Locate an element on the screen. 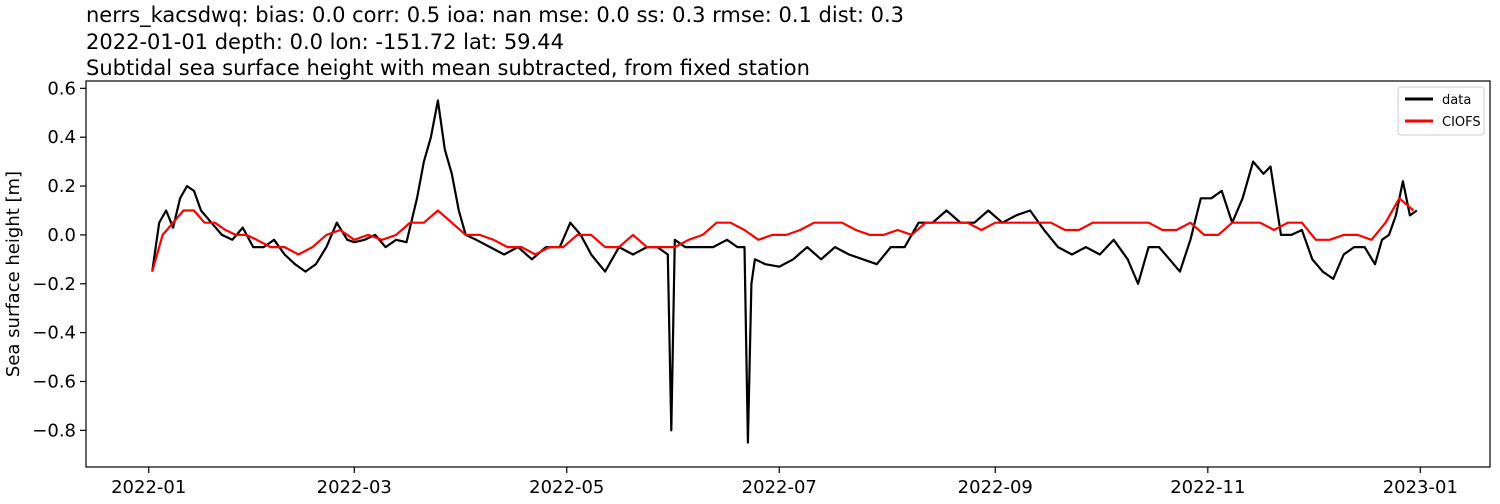  y-tick-label: −0.8 is located at coordinates (54, 430).